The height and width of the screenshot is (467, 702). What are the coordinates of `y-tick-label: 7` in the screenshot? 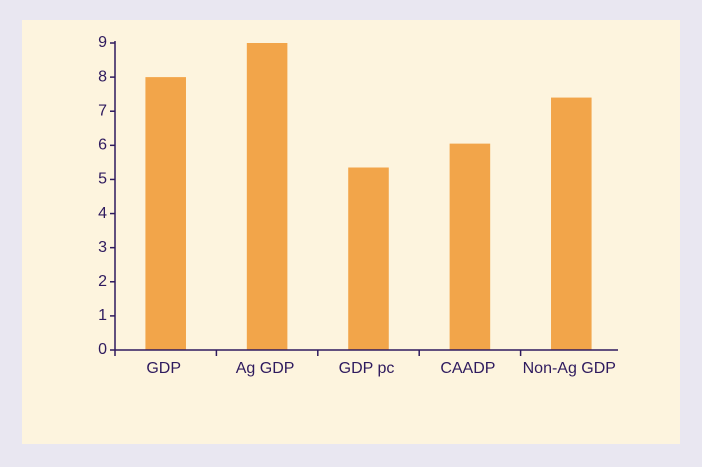 It's located at (102, 110).